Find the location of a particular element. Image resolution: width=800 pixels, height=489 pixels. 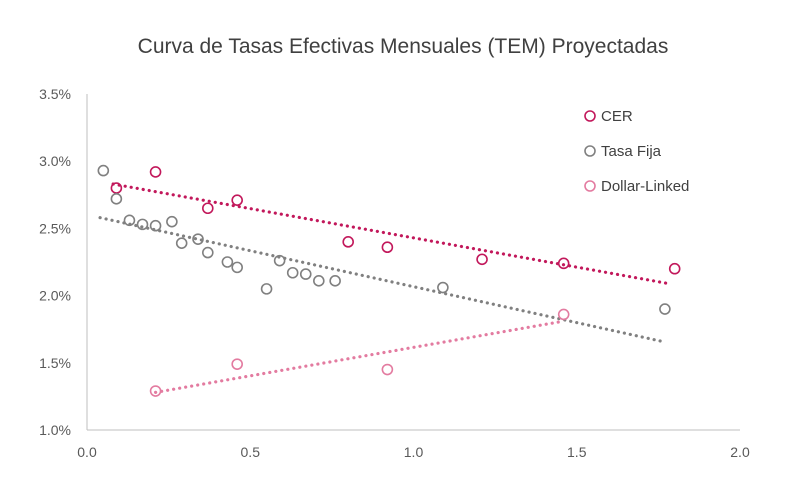

legend-label-dollar-linked: Dollar-Linked is located at coordinates (645, 186).